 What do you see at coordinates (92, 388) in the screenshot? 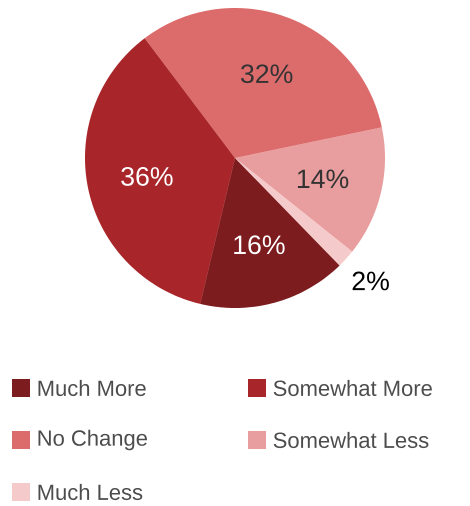
I see `legend-label: Much More` at bounding box center [92, 388].